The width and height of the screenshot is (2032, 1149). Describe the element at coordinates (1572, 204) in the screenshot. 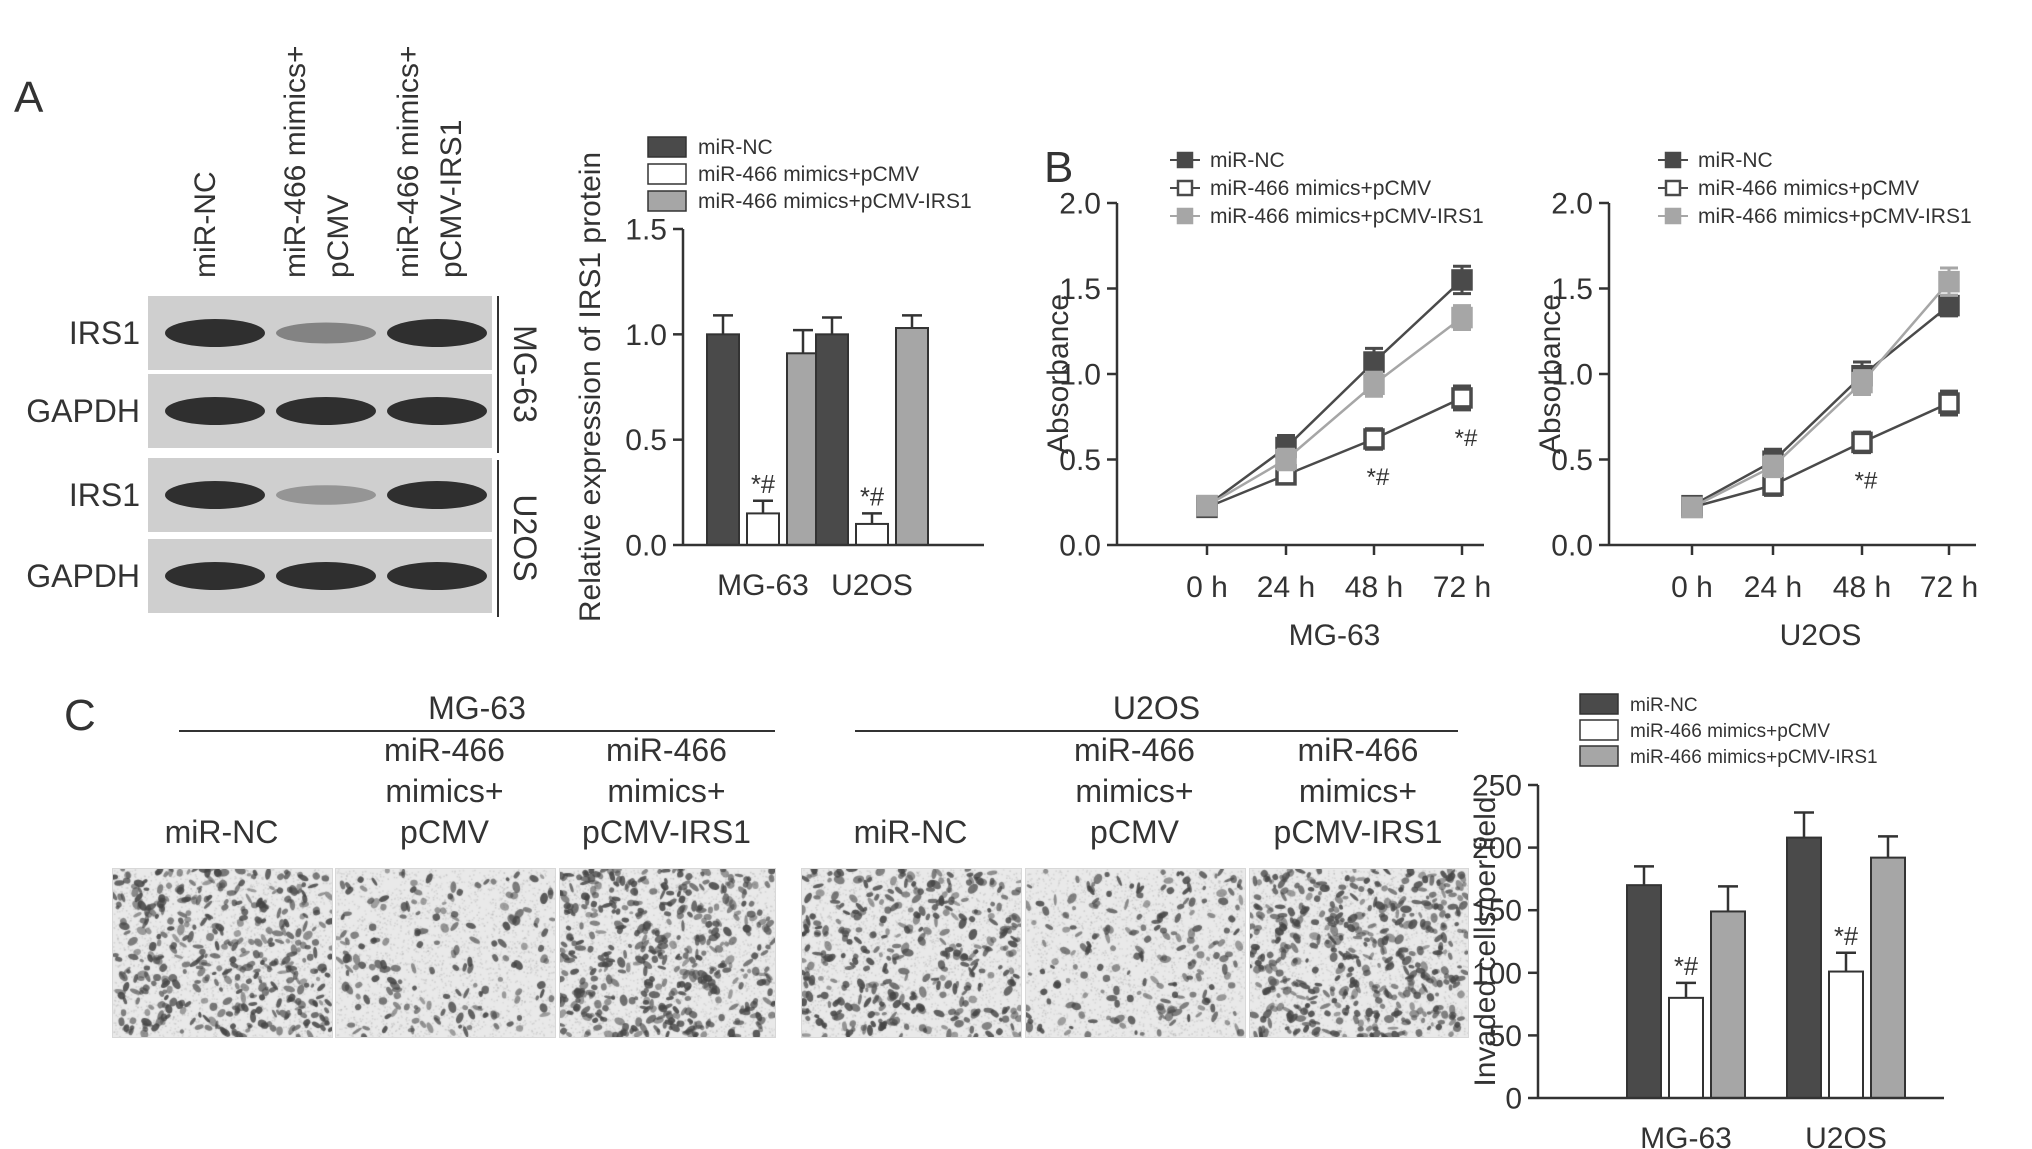

I see `y-tick-label: 2.0` at that location.